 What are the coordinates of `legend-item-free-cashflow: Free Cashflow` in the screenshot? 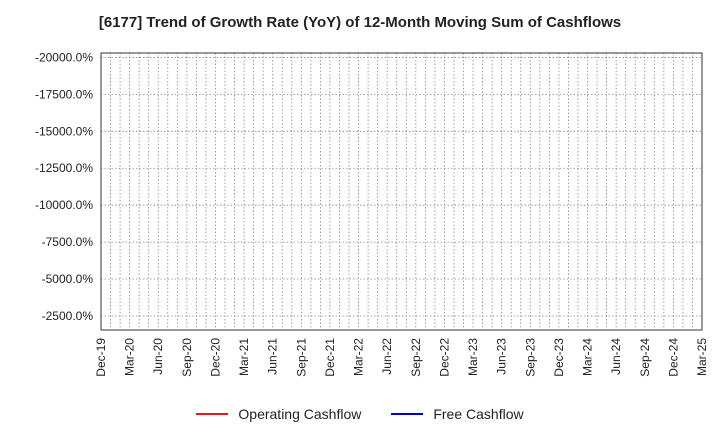 It's located at (457, 414).